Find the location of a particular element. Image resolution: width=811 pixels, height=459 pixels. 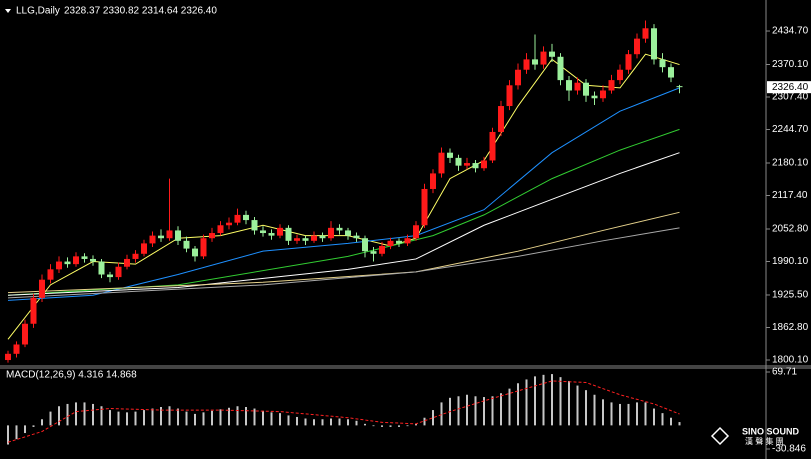

menu-arrow is located at coordinates (8, 11).